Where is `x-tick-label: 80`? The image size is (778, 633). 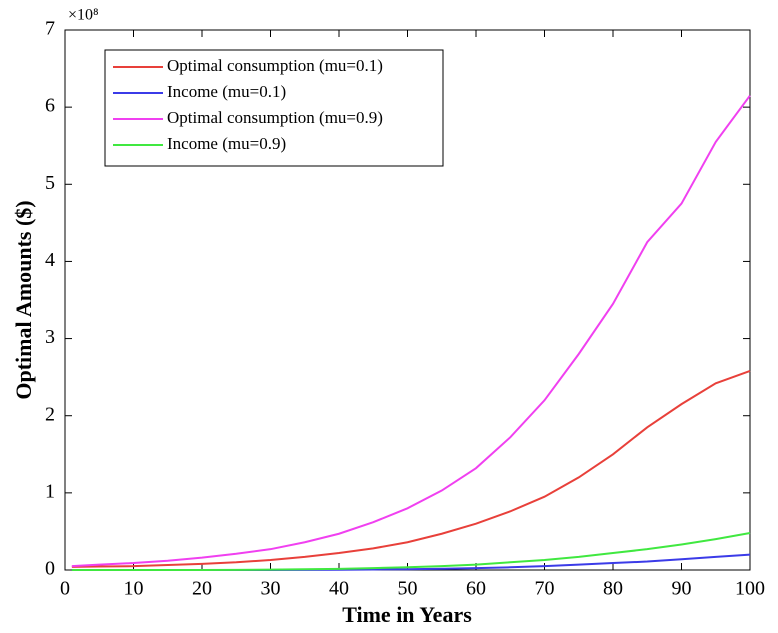 x-tick-label: 80 is located at coordinates (613, 589).